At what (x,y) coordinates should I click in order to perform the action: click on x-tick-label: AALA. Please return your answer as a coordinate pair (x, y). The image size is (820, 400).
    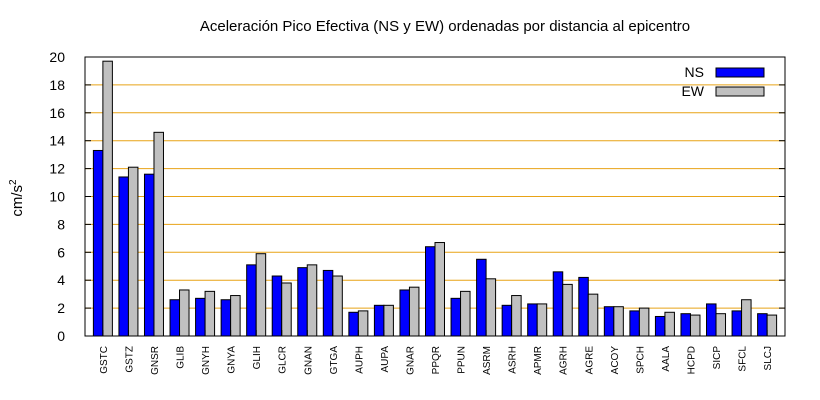
    Looking at the image, I should click on (666, 359).